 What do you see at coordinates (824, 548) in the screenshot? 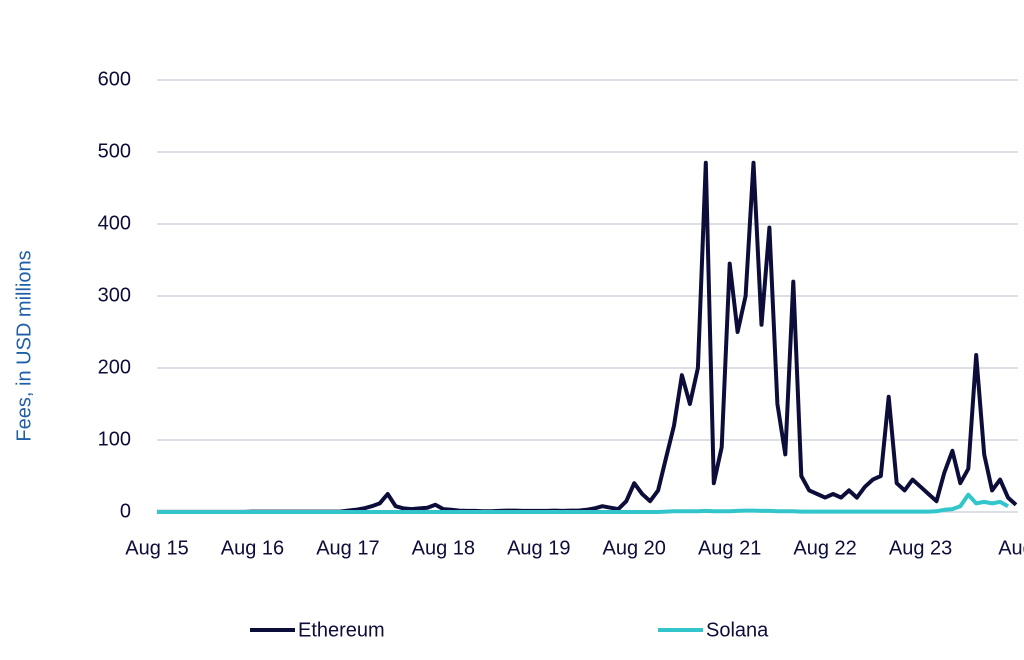
I see `x-tick-label: Aug 22` at bounding box center [824, 548].